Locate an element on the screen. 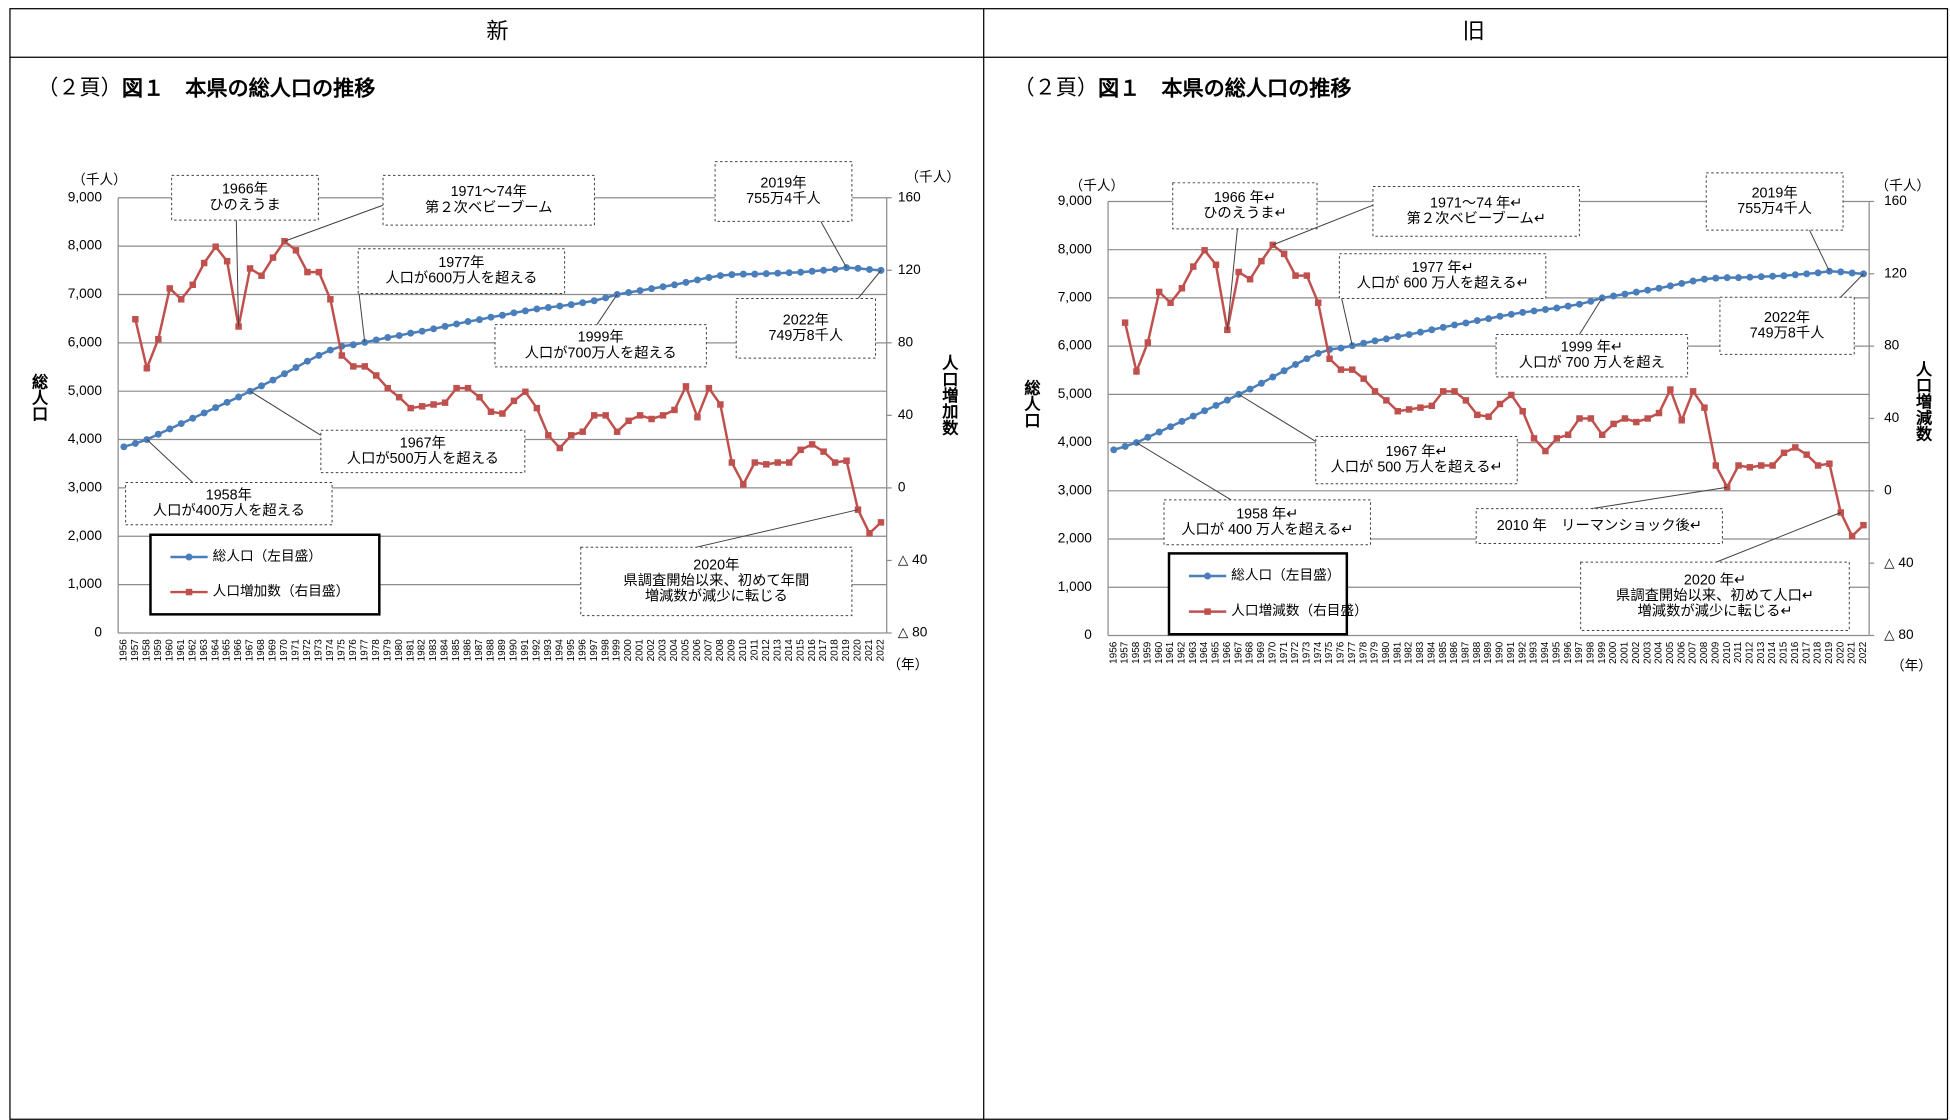 The height and width of the screenshot is (1120, 1950). annotation-text: 2020 年↵ is located at coordinates (1715, 580).